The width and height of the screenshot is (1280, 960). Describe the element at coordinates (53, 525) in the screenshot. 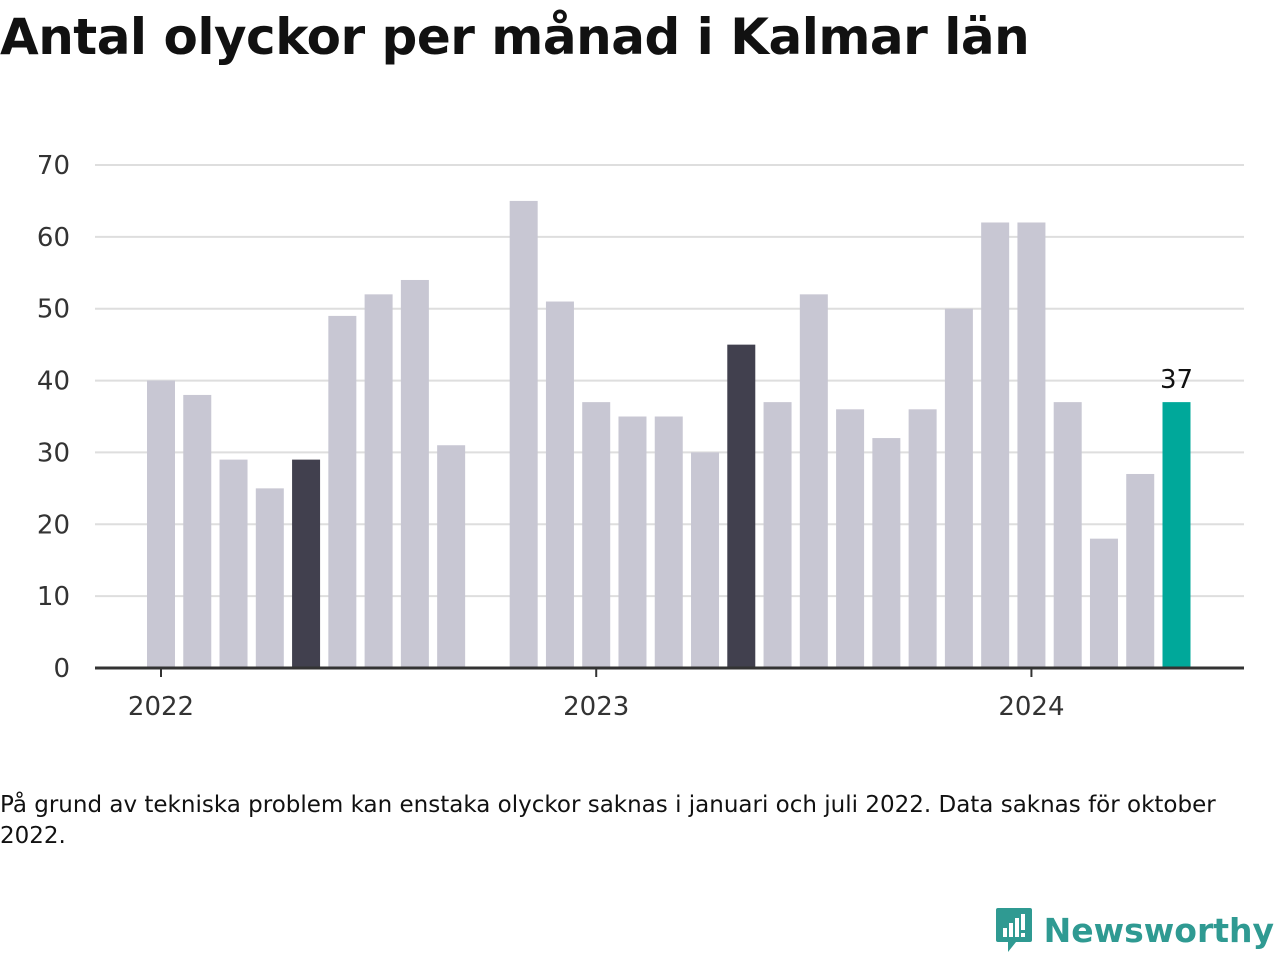

I see `y-tick-label: 20` at that location.